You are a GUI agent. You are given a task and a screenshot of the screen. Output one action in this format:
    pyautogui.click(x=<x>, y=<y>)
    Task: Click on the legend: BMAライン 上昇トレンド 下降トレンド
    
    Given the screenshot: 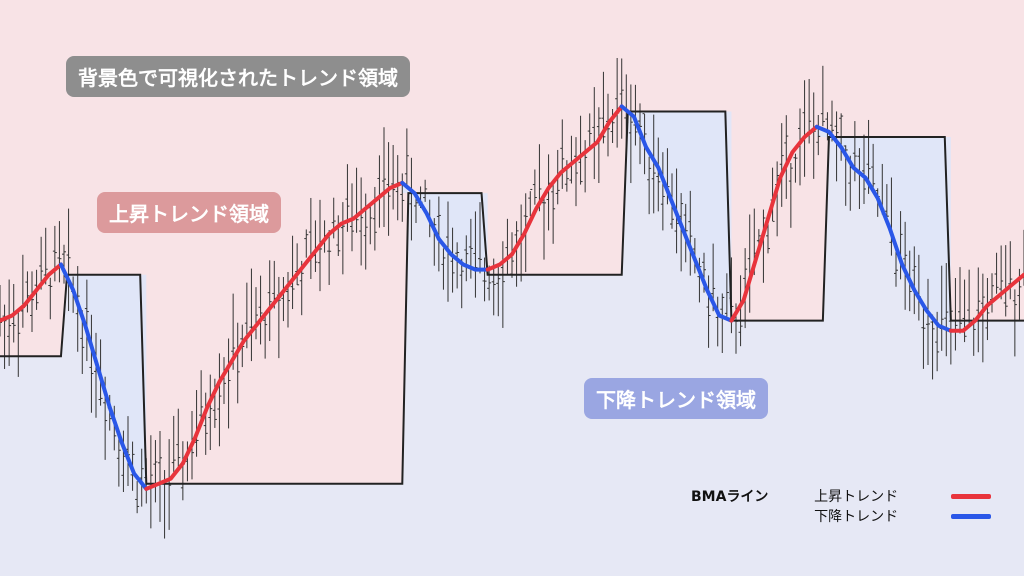 What is the action you would take?
    pyautogui.click(x=841, y=506)
    